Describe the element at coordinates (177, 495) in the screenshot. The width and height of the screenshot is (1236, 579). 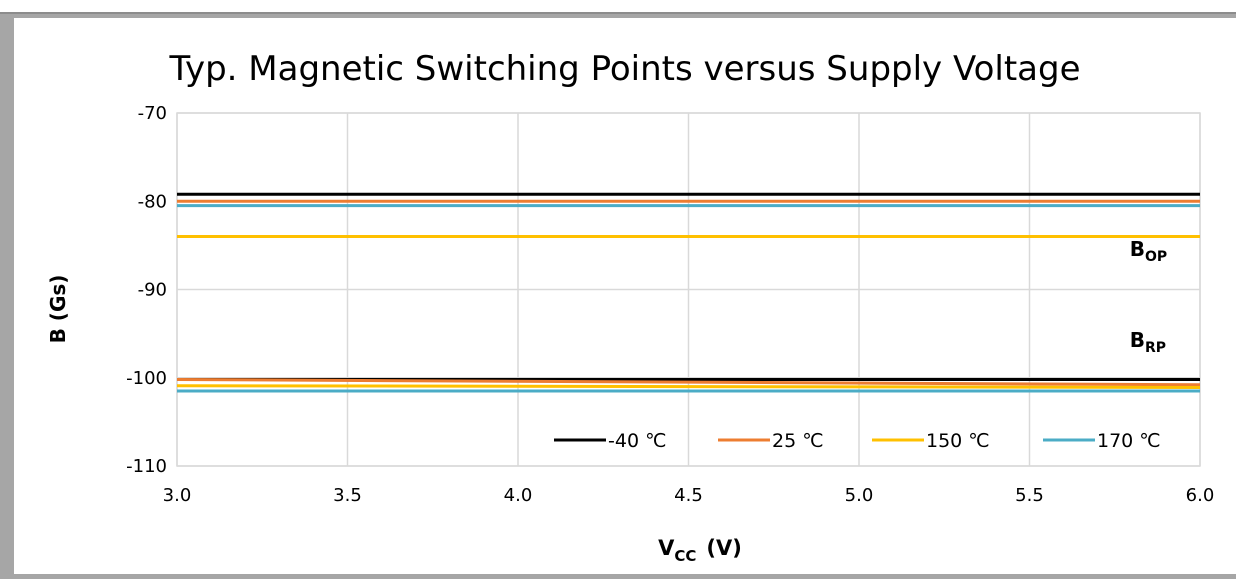
I see `x-tick-label: 3.0` at that location.